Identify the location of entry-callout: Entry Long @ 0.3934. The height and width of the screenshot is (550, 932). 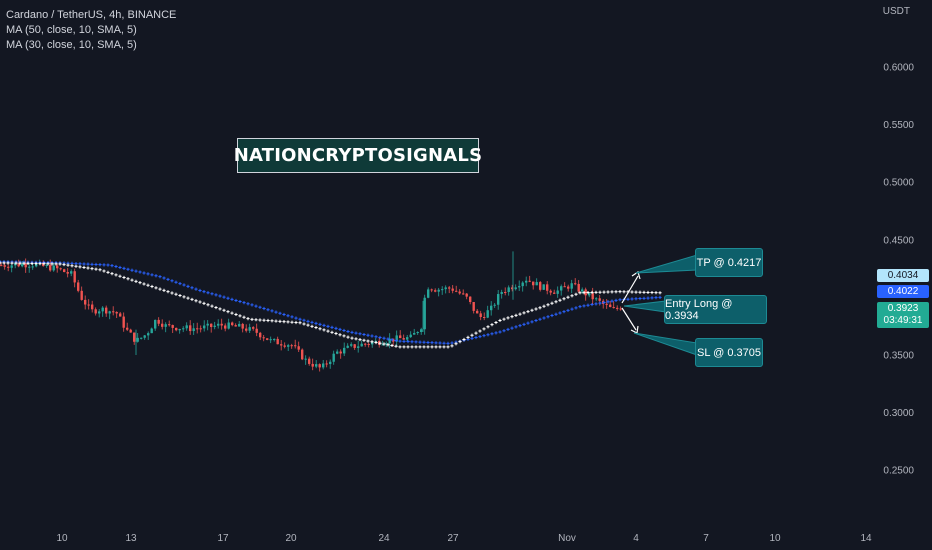
(715, 309).